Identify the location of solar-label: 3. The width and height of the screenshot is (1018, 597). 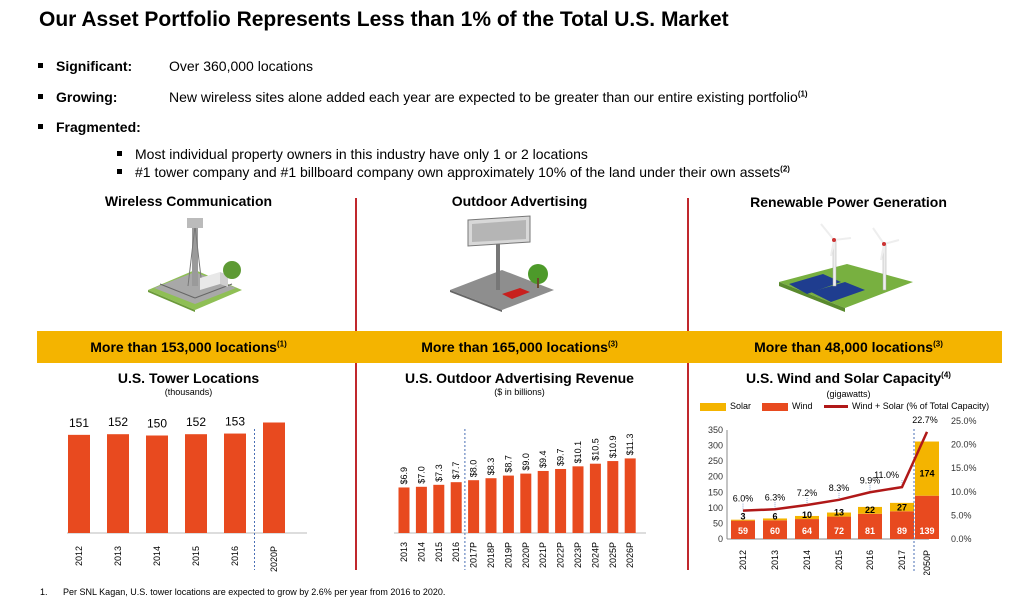
(742, 517).